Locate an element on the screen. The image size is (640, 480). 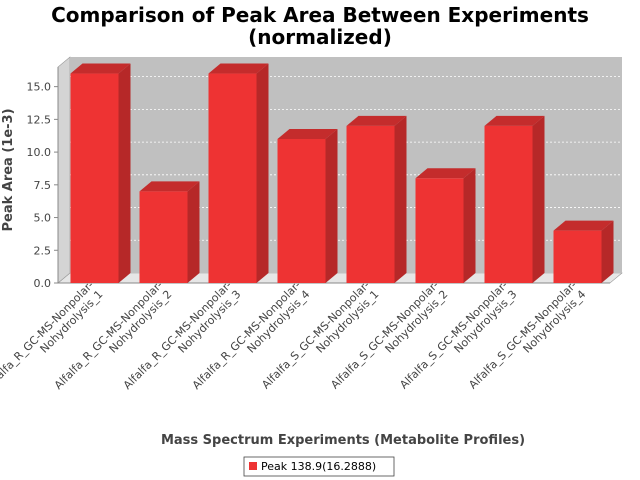
y-tick-label: 12.5 is located at coordinates (39, 119).